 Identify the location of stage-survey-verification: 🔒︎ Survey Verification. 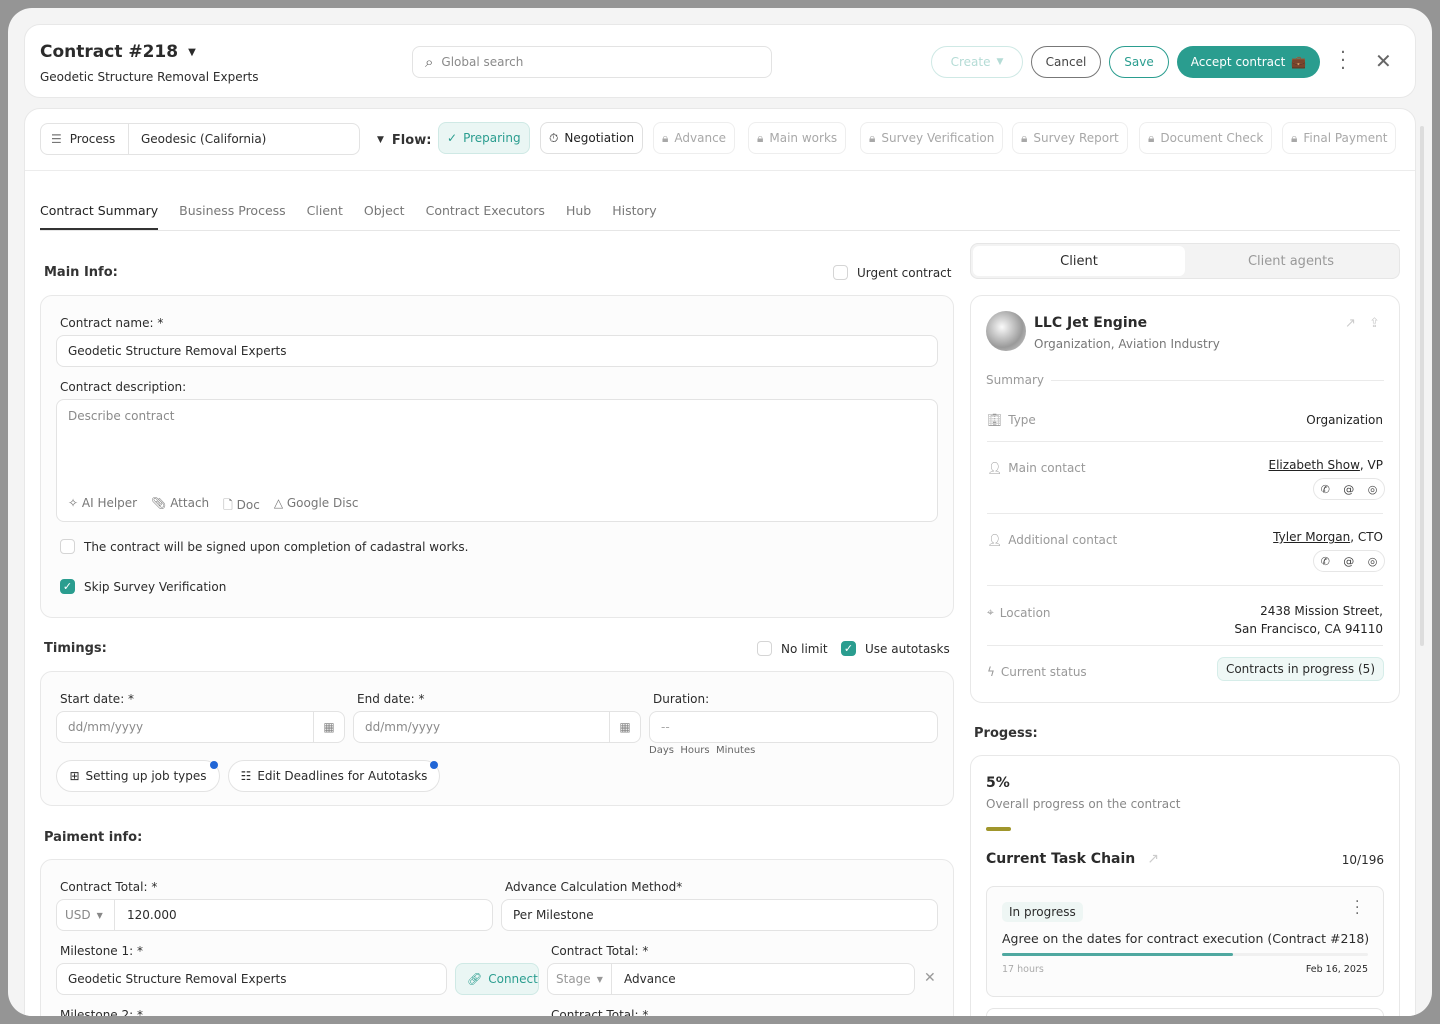
(932, 138).